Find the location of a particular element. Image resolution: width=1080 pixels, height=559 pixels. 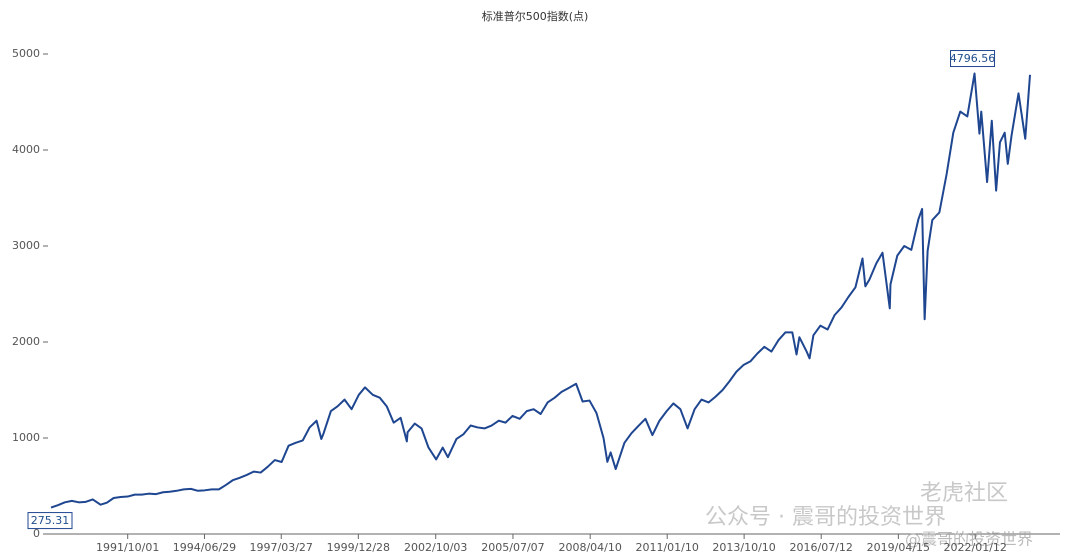

y-tick-label: 2000 is located at coordinates (26, 341).